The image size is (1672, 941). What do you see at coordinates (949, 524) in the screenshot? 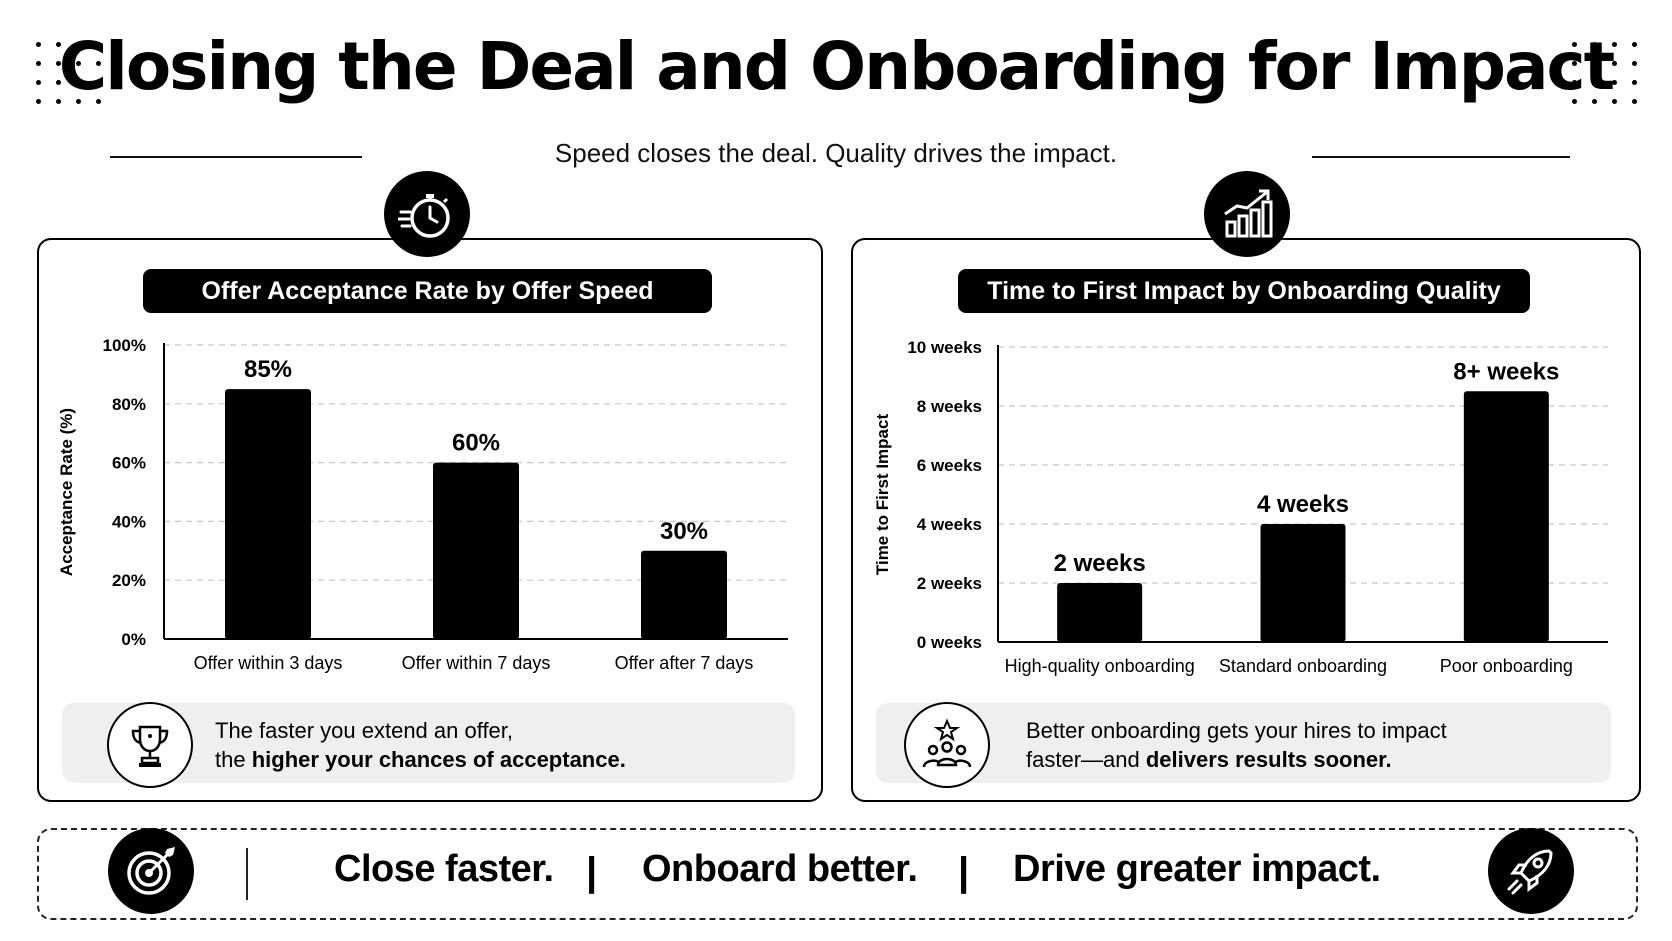
I see `y-tick-label: 4 weeks` at bounding box center [949, 524].